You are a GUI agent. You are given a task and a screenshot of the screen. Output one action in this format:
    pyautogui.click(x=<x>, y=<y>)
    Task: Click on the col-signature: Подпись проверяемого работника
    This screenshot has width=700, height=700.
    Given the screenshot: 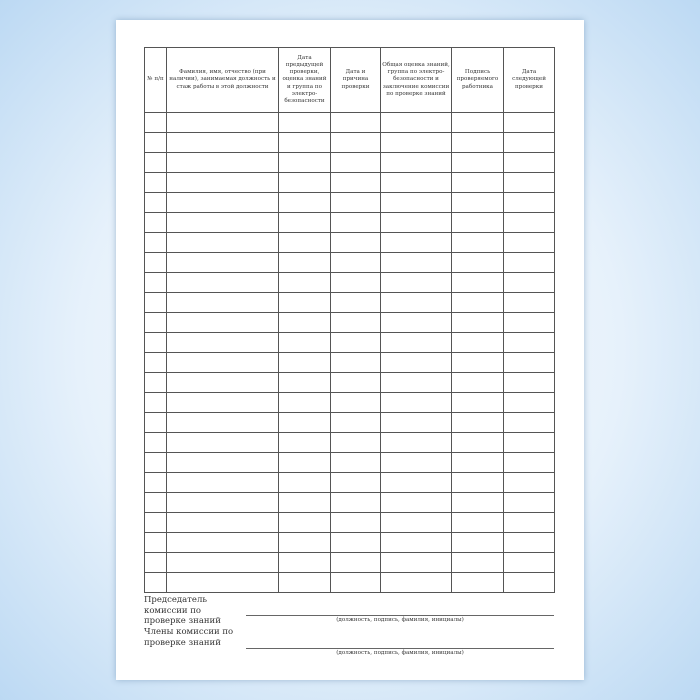 What is the action you would take?
    pyautogui.click(x=477, y=80)
    